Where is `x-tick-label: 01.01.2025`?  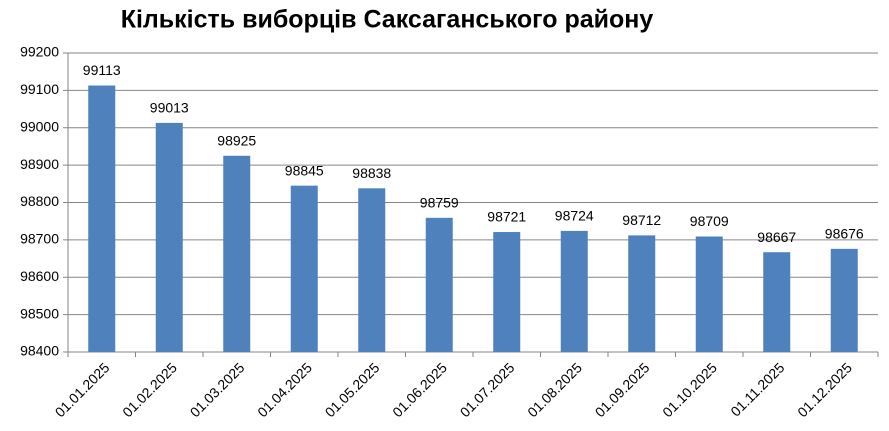 x-tick-label: 01.01.2025 is located at coordinates (82, 389).